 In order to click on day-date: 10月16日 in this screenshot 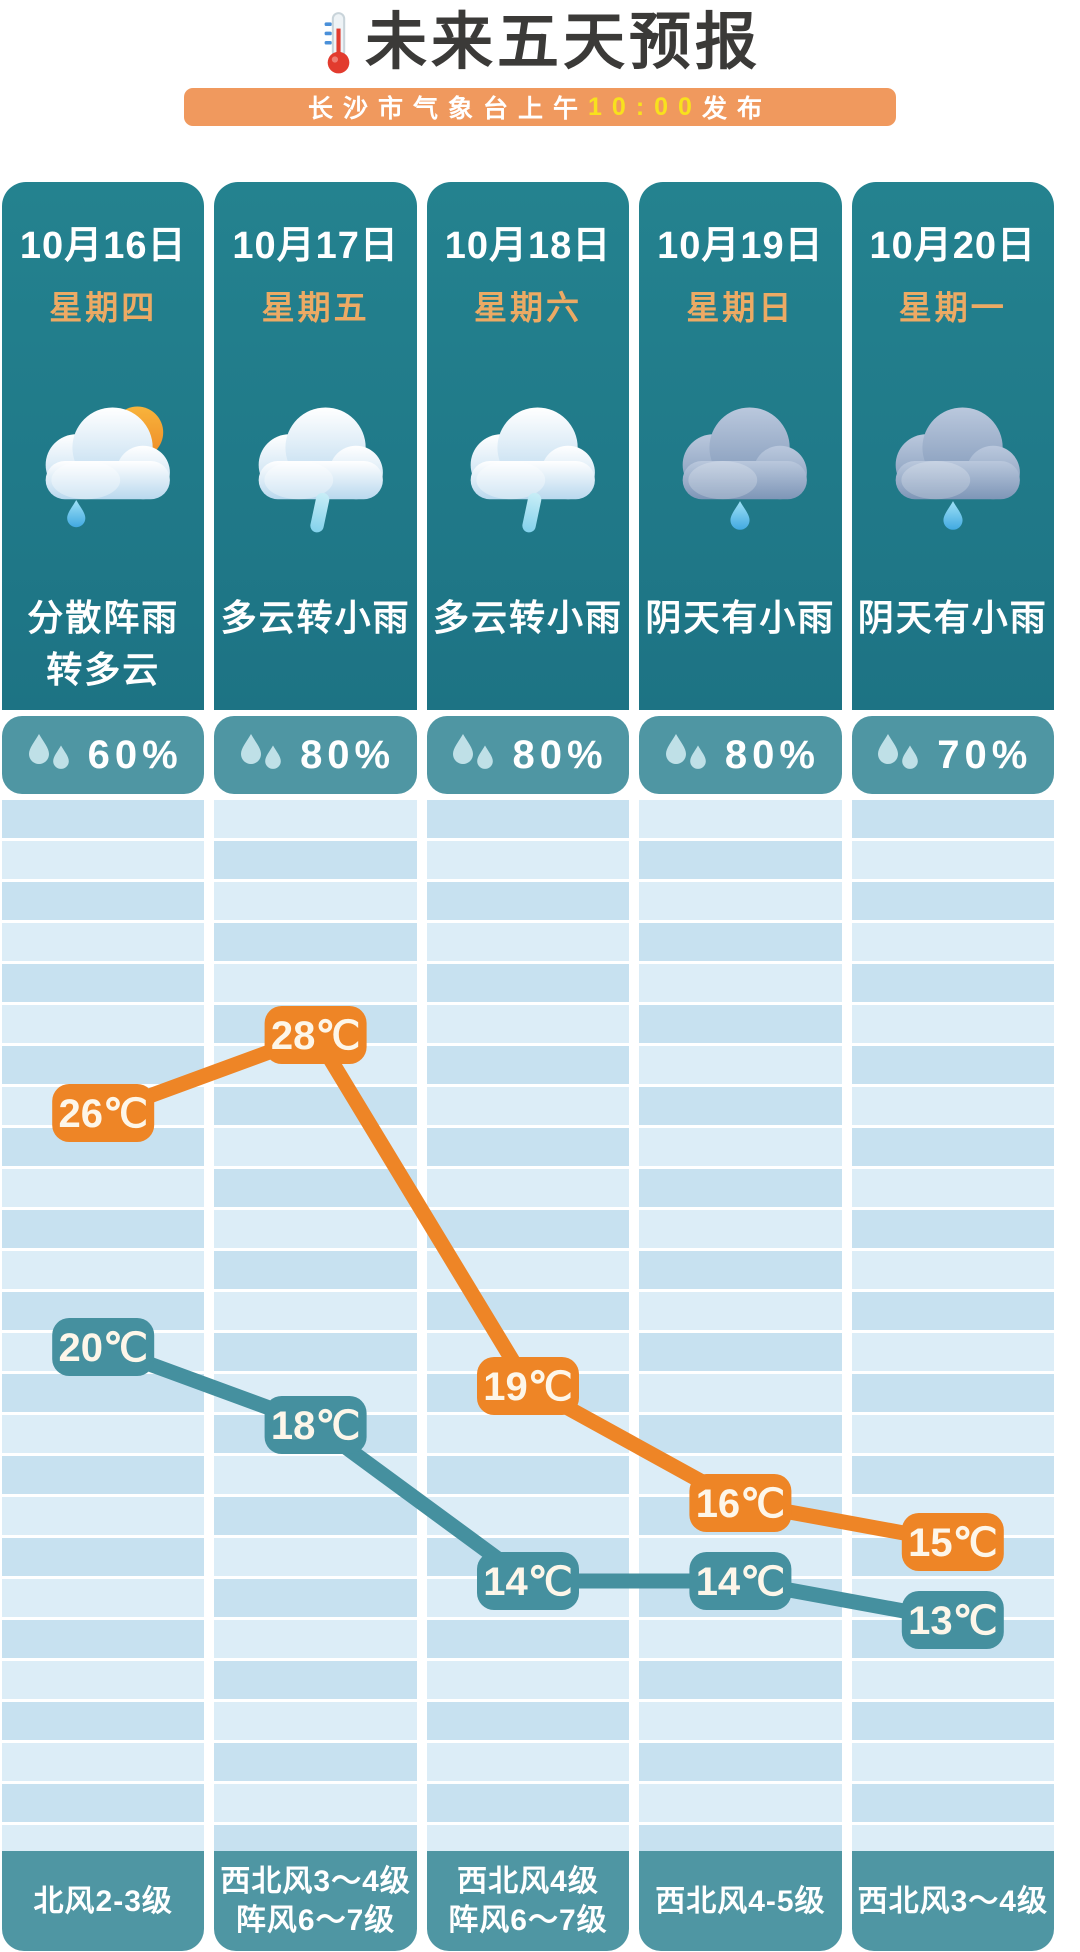, I will do `click(103, 246)`.